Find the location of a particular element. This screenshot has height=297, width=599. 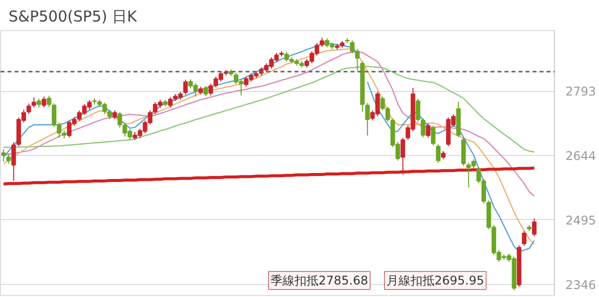

y-tick-label: 2495 is located at coordinates (581, 220).